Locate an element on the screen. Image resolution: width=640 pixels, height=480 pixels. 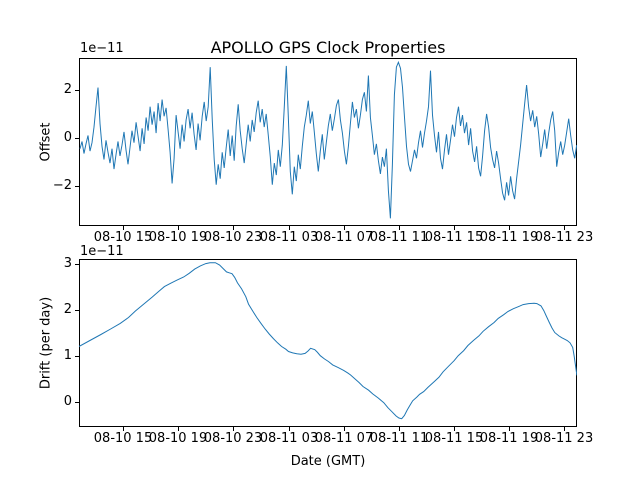
y-tick-label: 3 is located at coordinates (67, 263).